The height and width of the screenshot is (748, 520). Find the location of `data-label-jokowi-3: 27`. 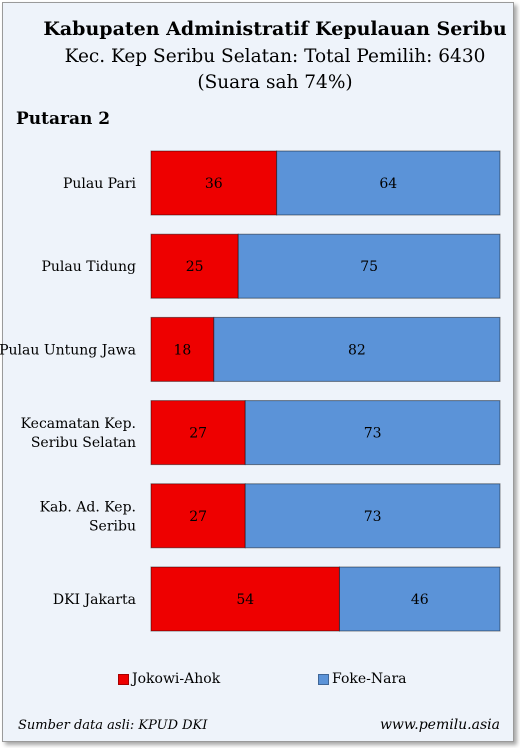

data-label-jokowi-3: 27 is located at coordinates (198, 434).